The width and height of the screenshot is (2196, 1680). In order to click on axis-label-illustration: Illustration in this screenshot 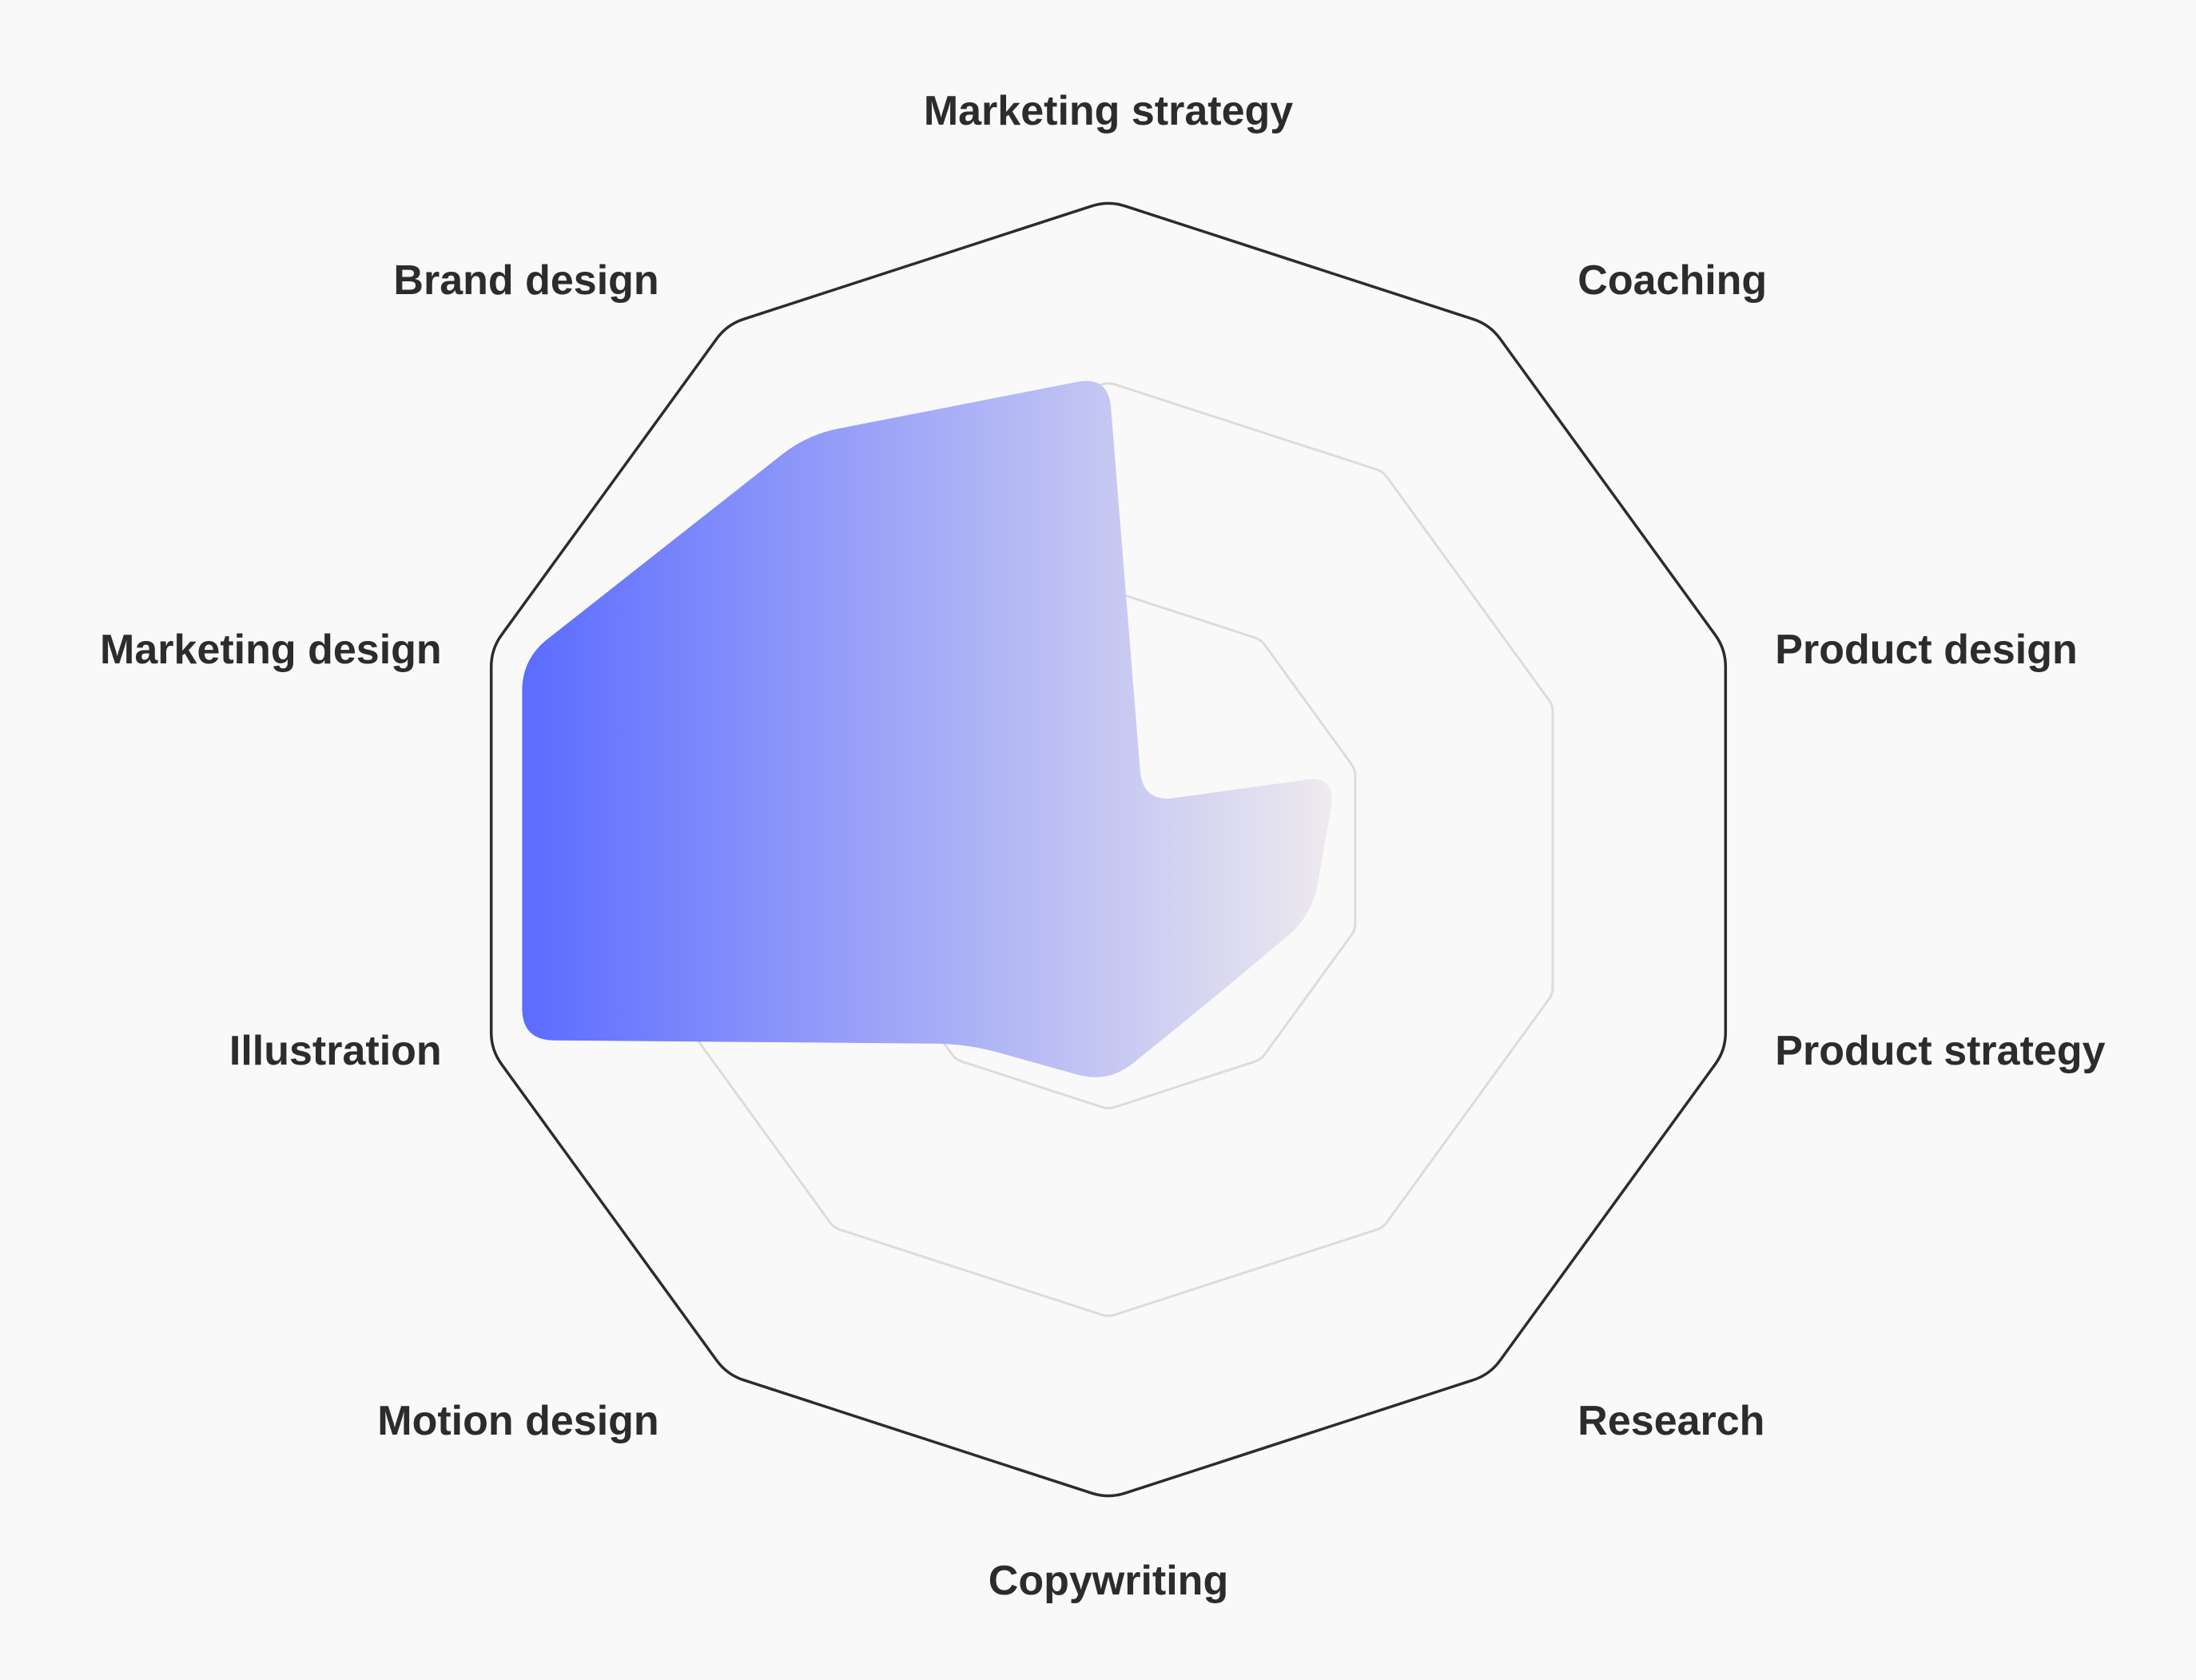, I will do `click(335, 1051)`.